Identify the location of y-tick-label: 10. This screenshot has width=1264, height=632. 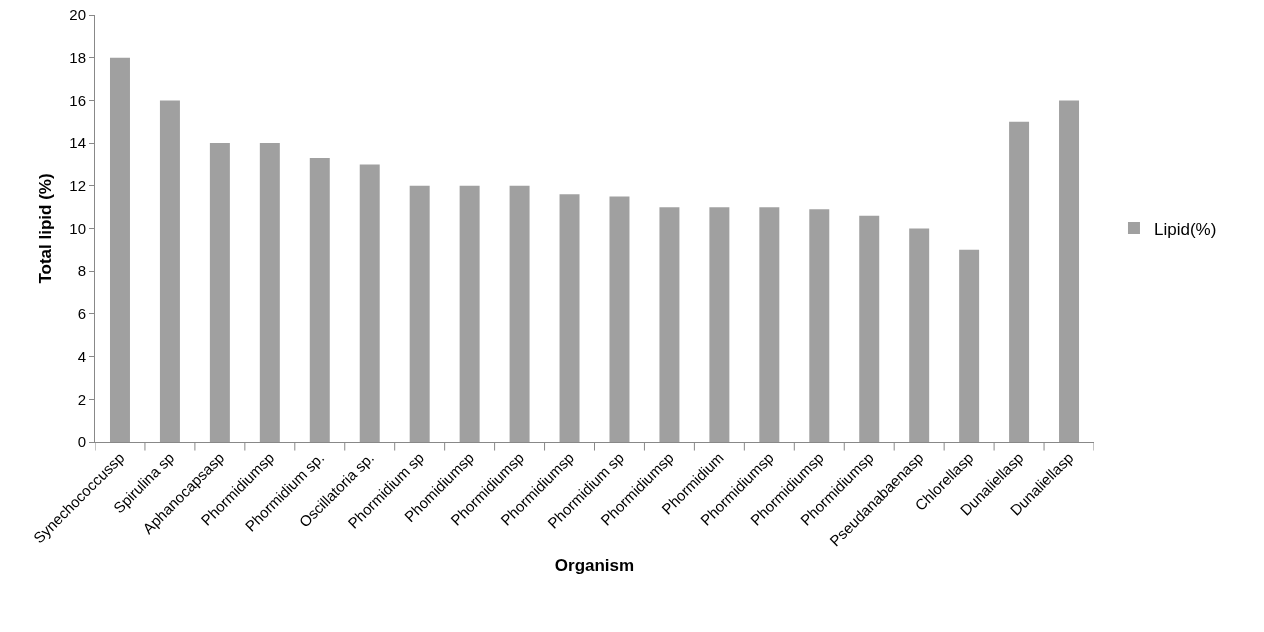
(77, 228).